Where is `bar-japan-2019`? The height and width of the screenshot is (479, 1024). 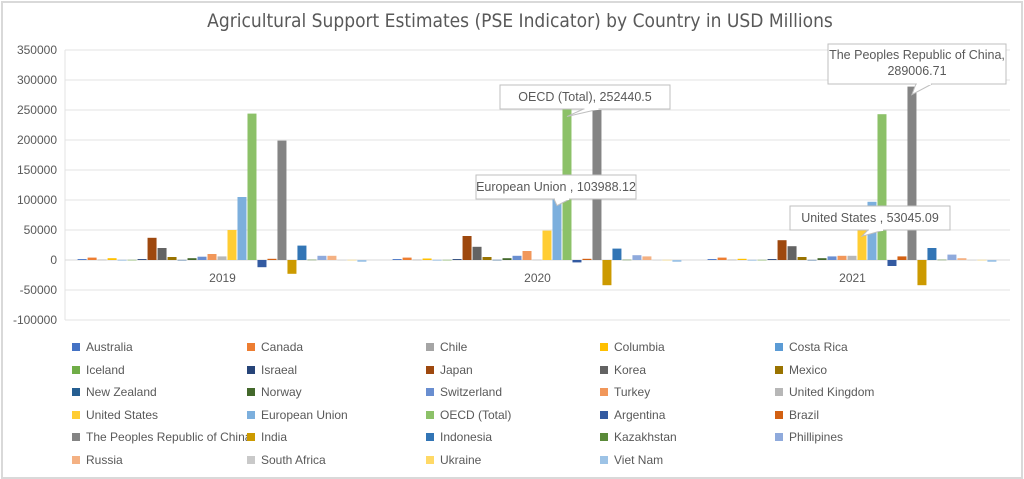
bar-japan-2019 is located at coordinates (152, 248).